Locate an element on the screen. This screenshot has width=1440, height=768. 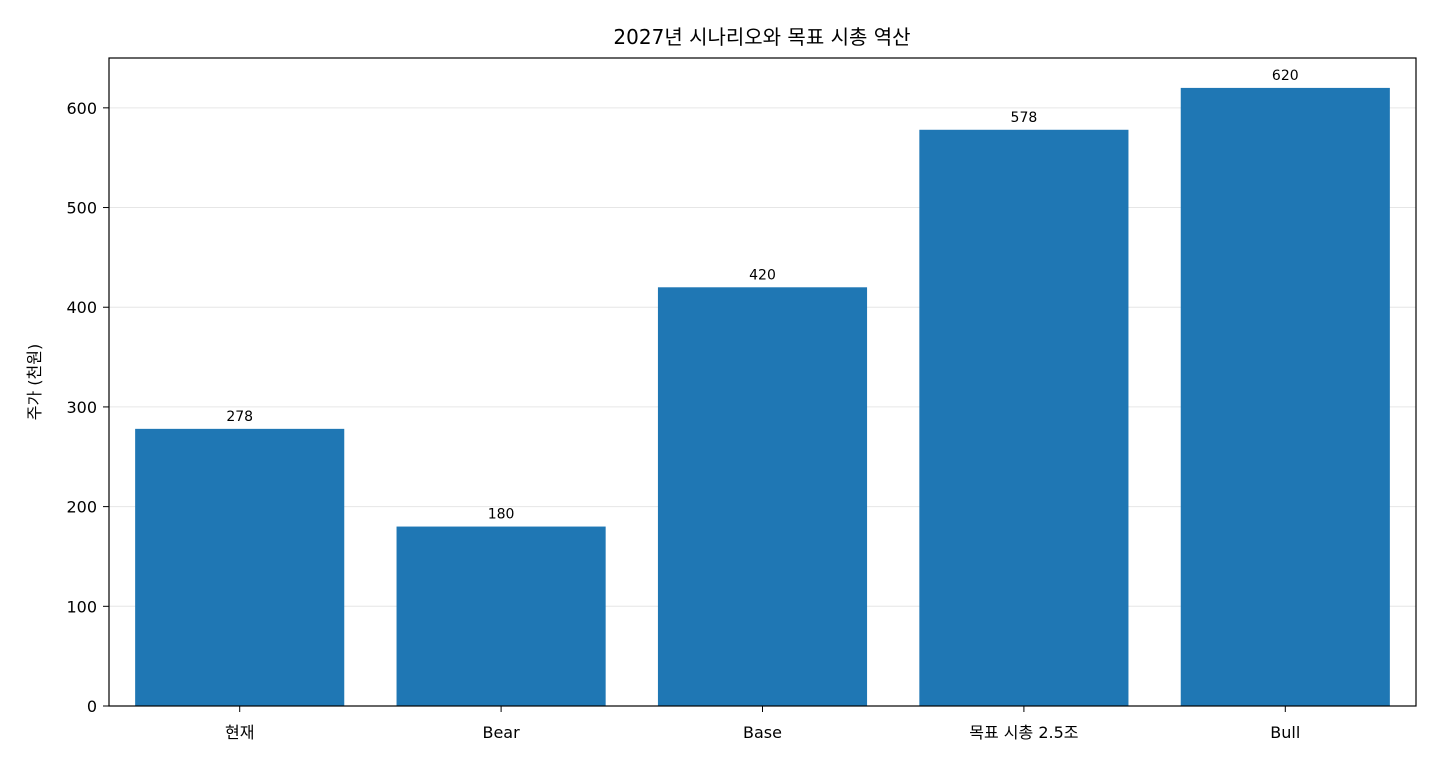
y-tick-label: 200 is located at coordinates (81, 507).